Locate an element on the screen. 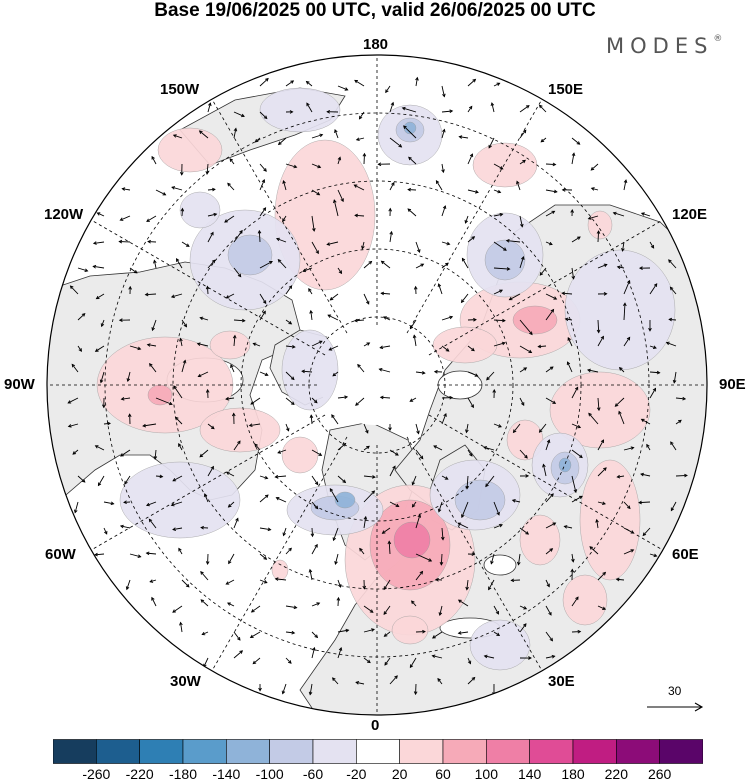 This screenshot has height=783, width=750. black-sea is located at coordinates (500, 565).